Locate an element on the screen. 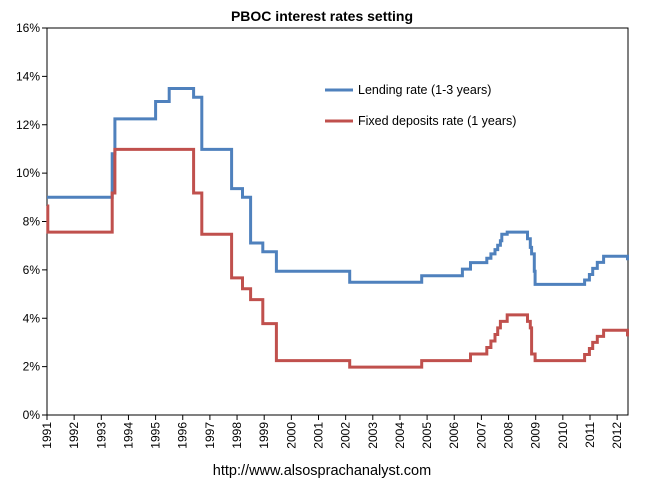 The width and height of the screenshot is (645, 488). y-tick-label: 12% is located at coordinates (28, 125).